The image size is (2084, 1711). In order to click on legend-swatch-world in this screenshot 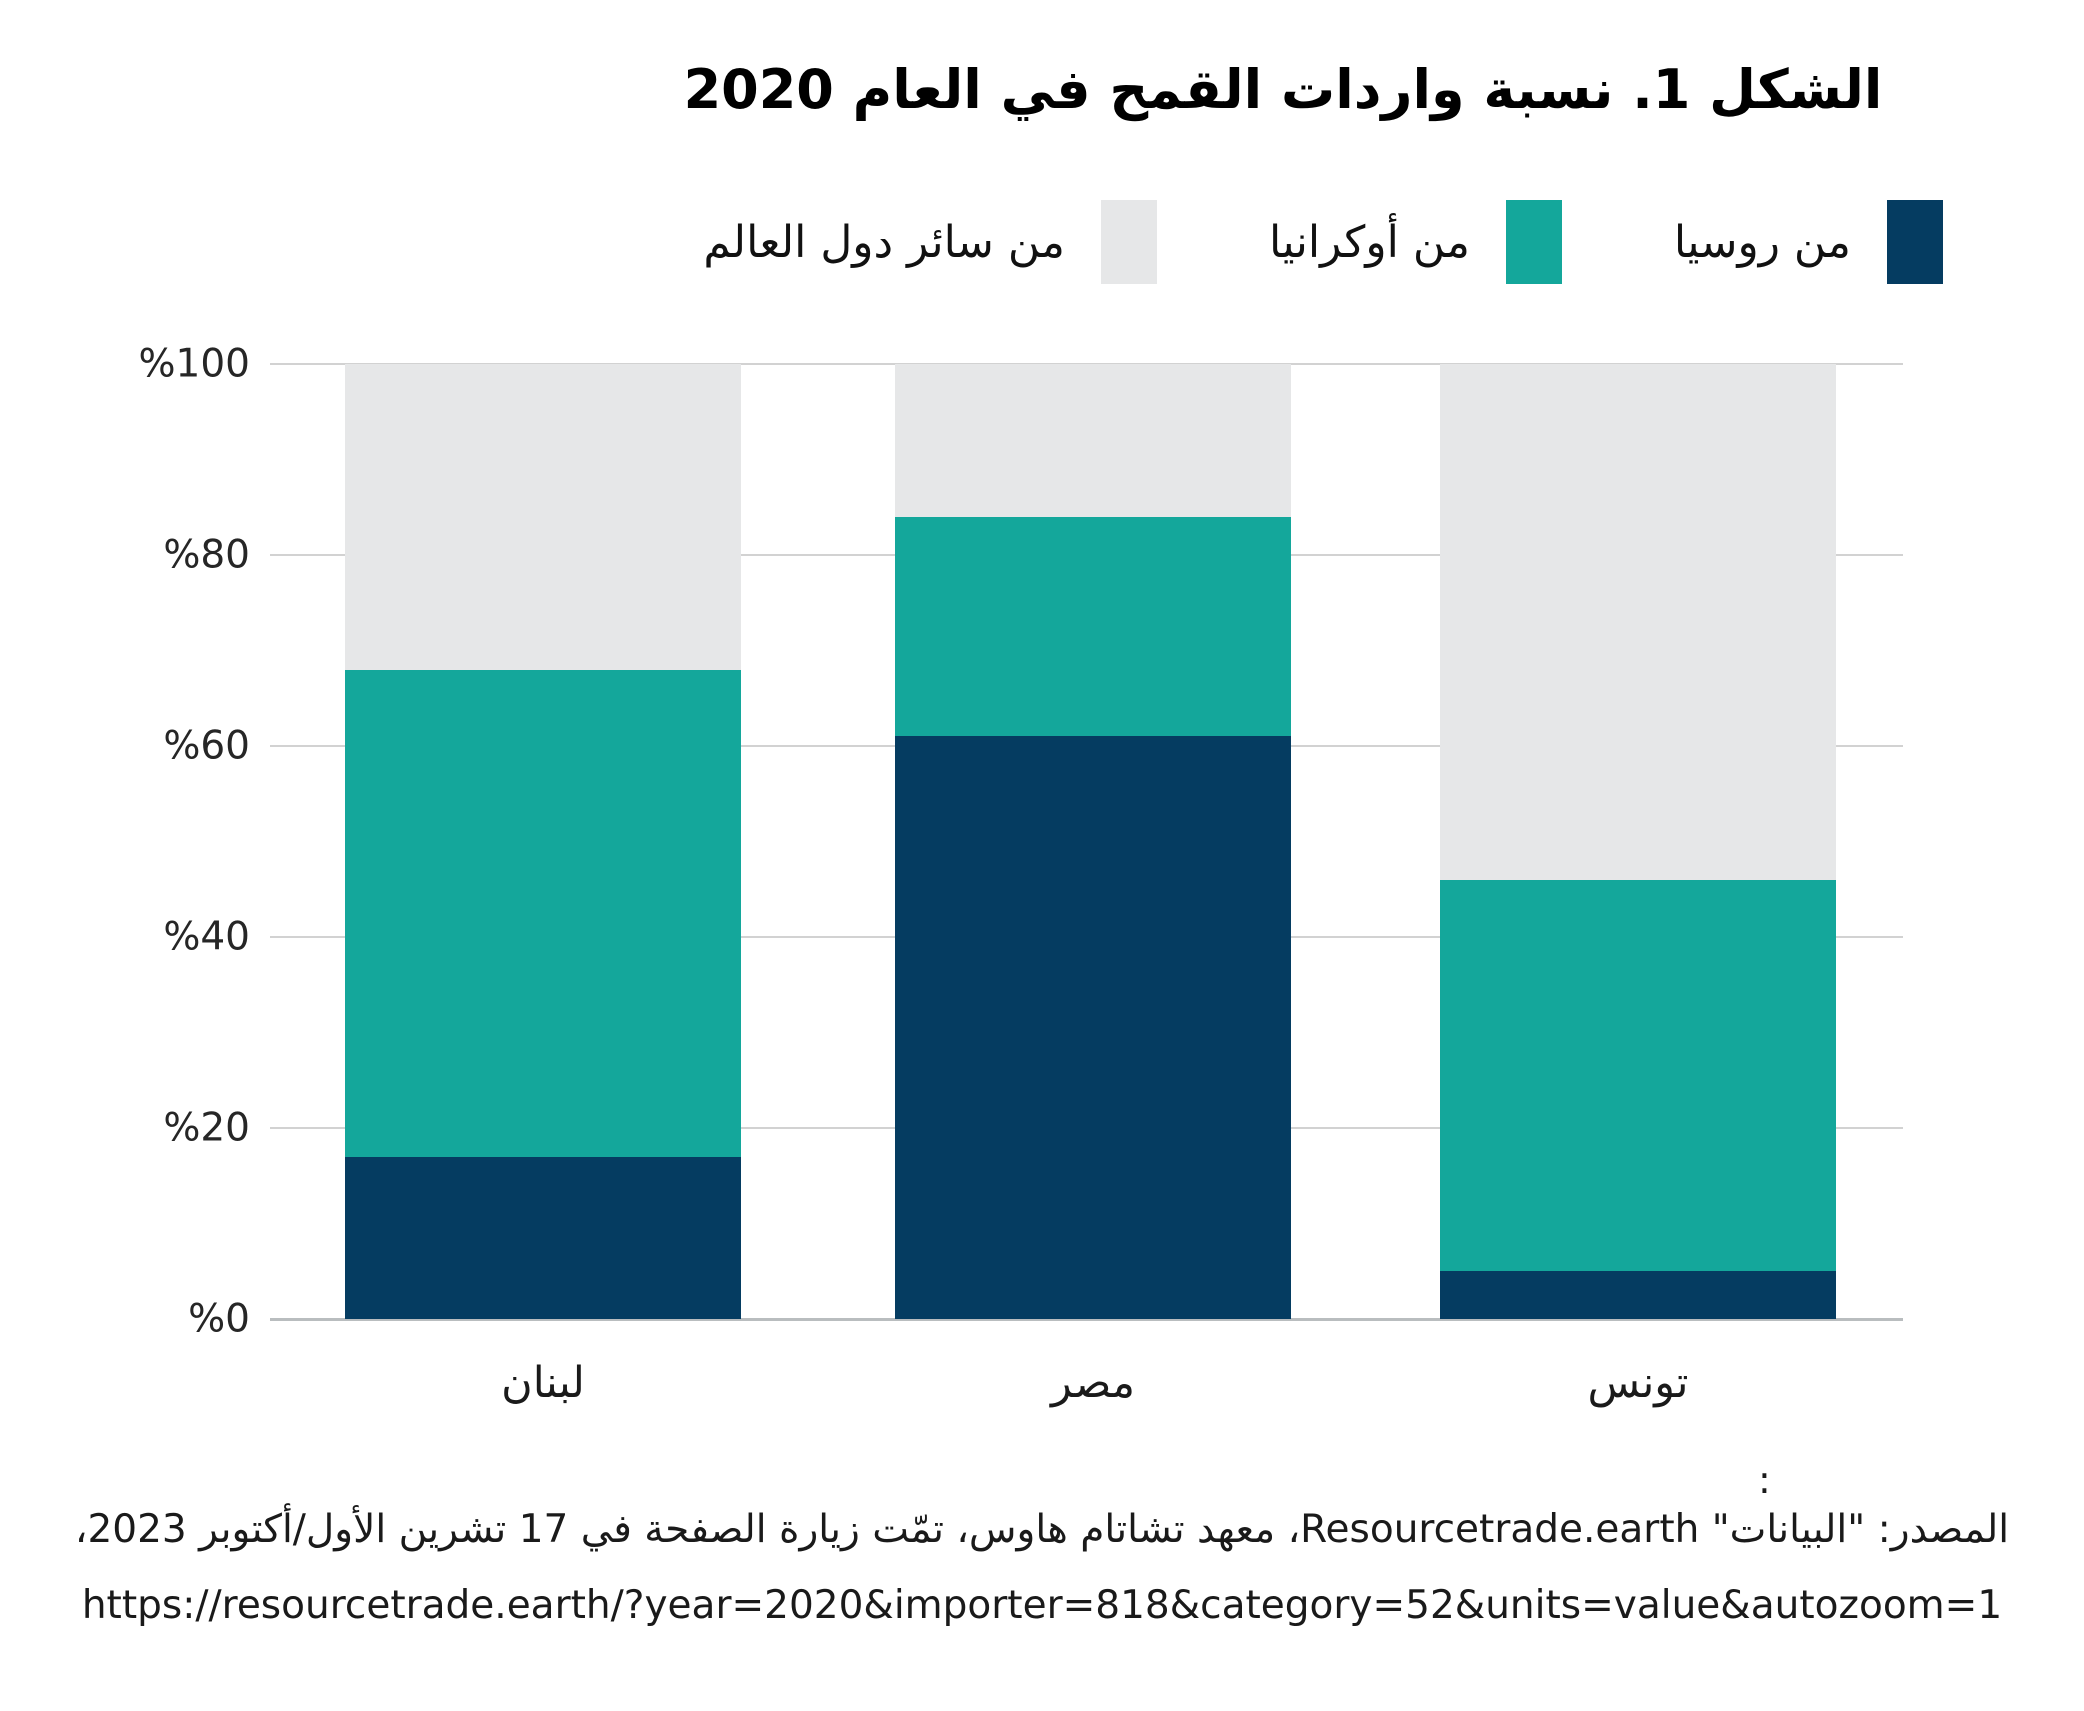, I will do `click(1128, 242)`.